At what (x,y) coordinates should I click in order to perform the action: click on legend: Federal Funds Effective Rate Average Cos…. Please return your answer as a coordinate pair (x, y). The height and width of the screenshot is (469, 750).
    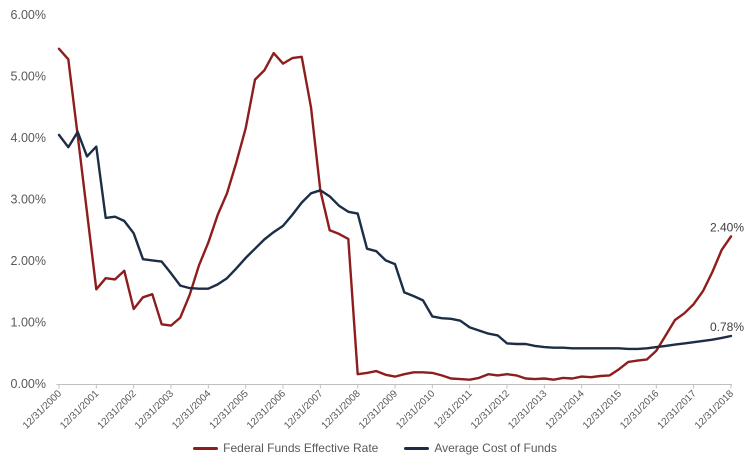
    Looking at the image, I should click on (375, 448).